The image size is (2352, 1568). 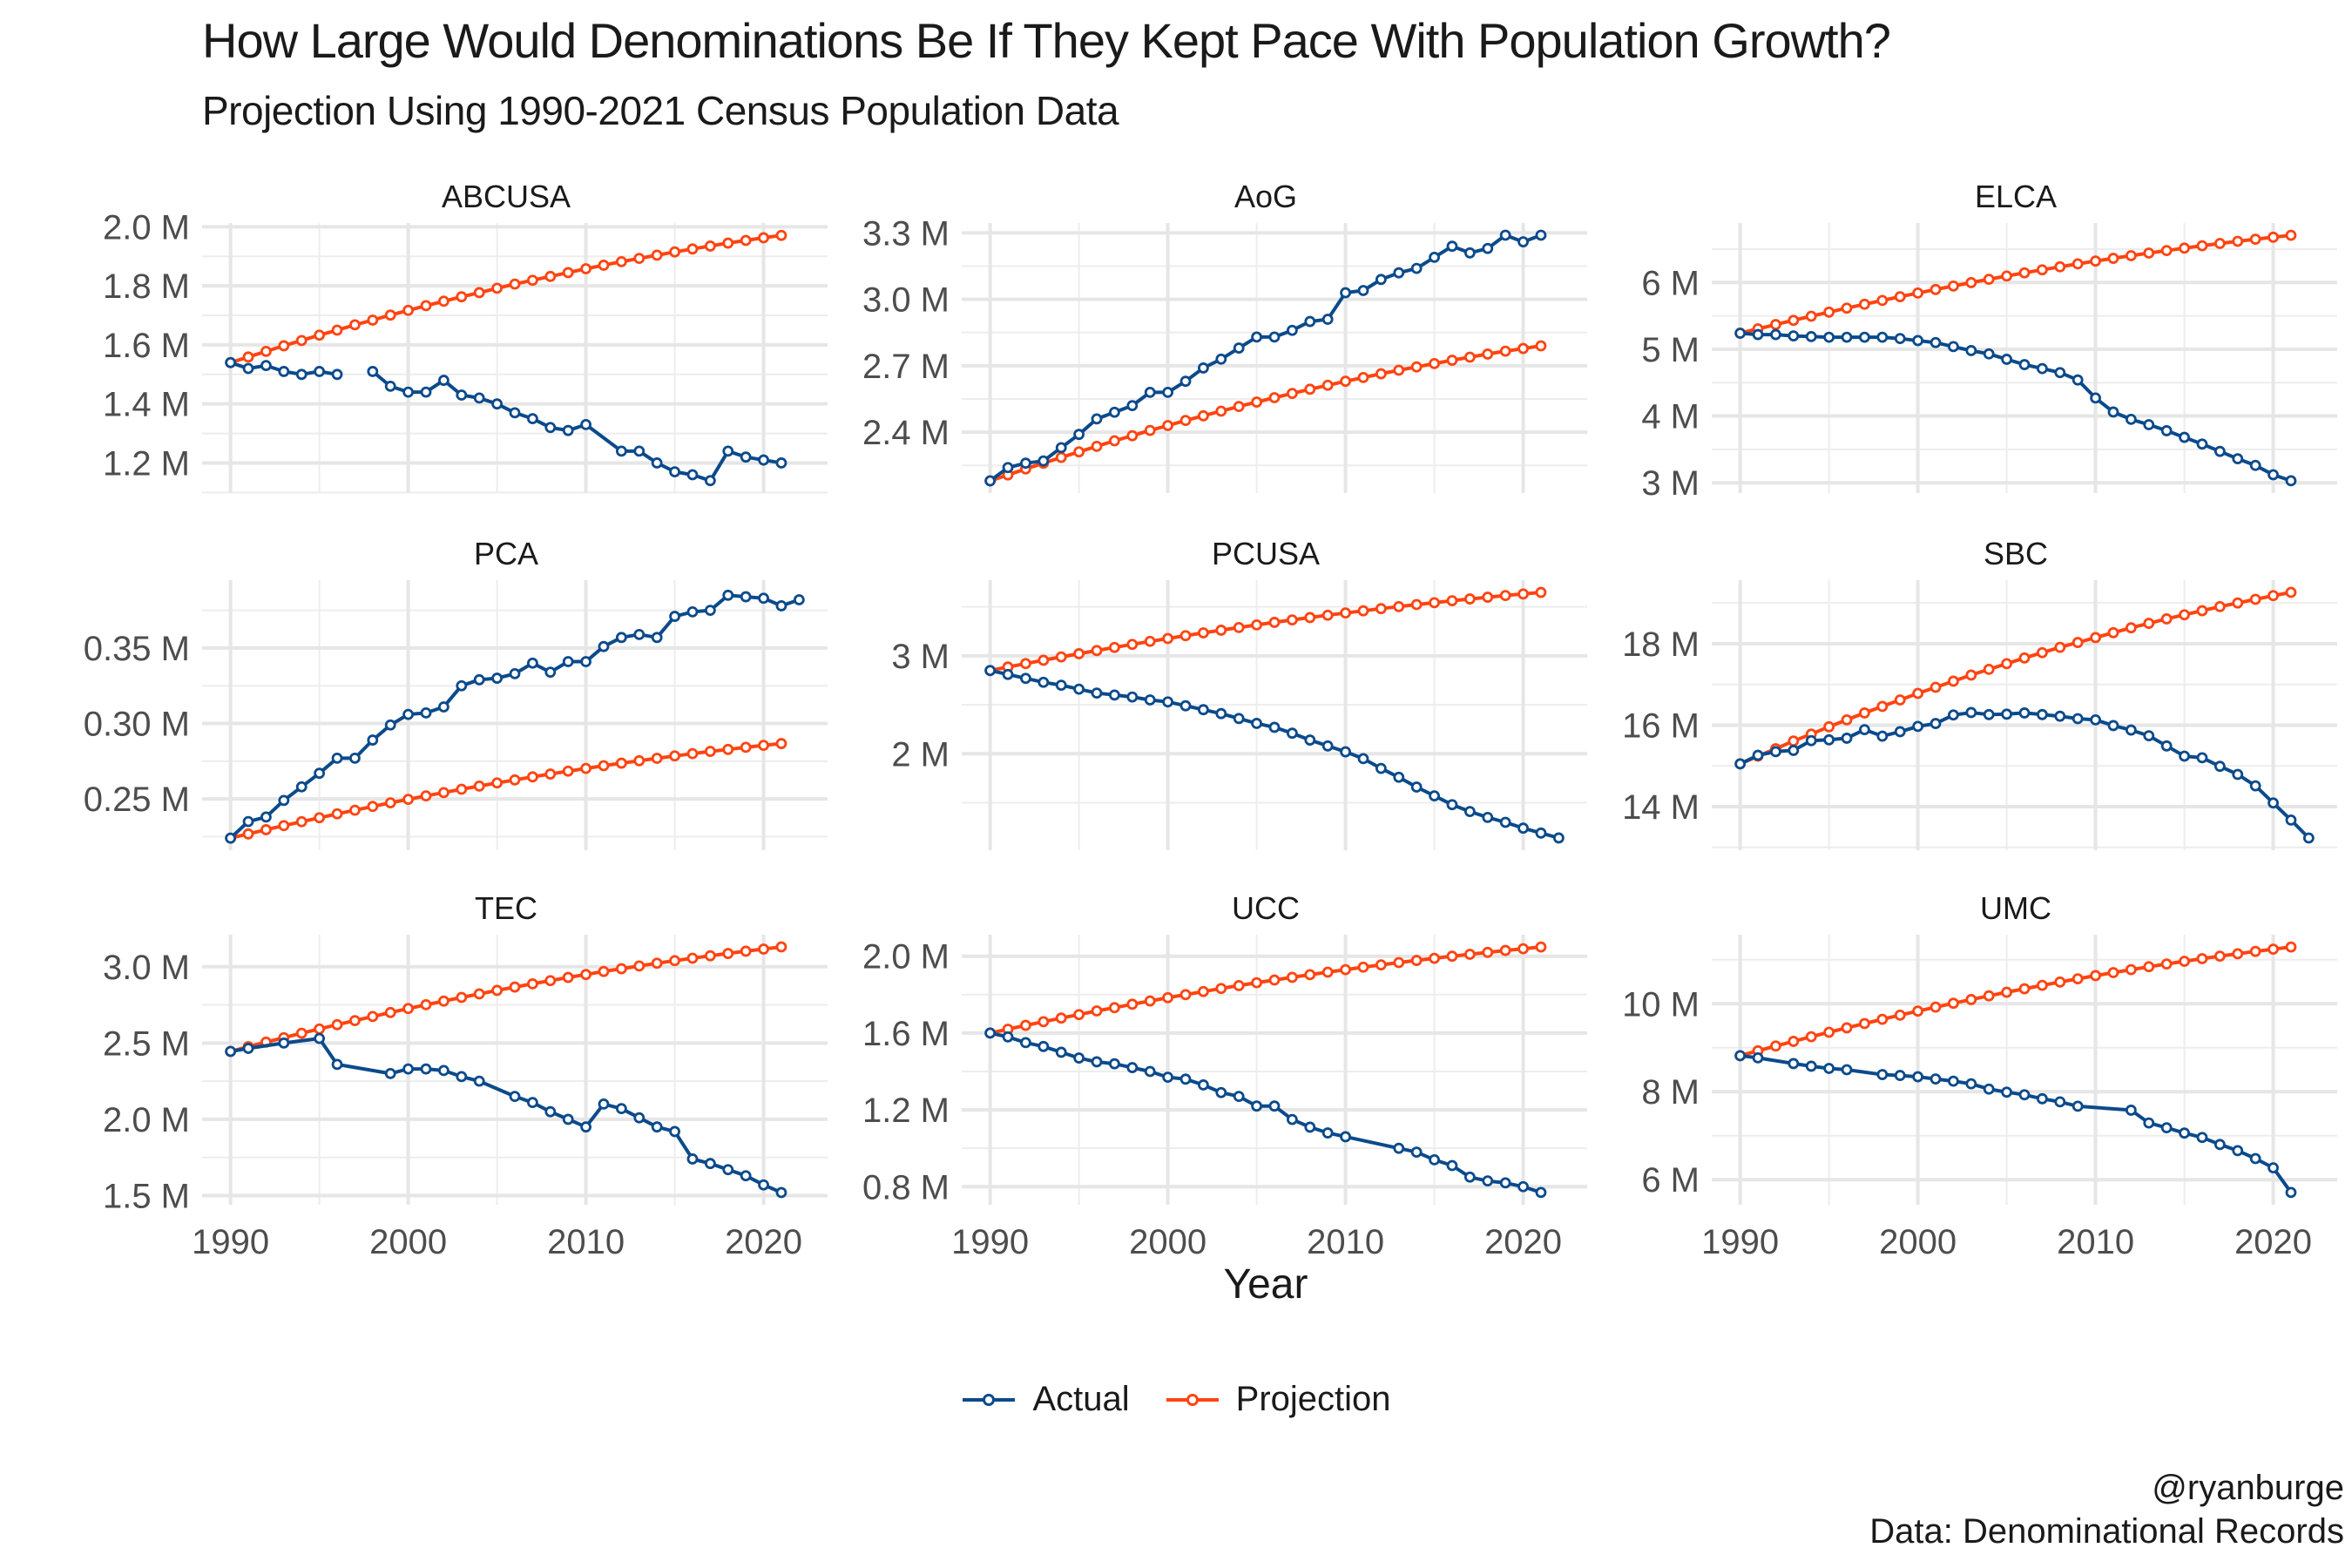 What do you see at coordinates (1081, 1399) in the screenshot?
I see `legend-label-actual: Actual` at bounding box center [1081, 1399].